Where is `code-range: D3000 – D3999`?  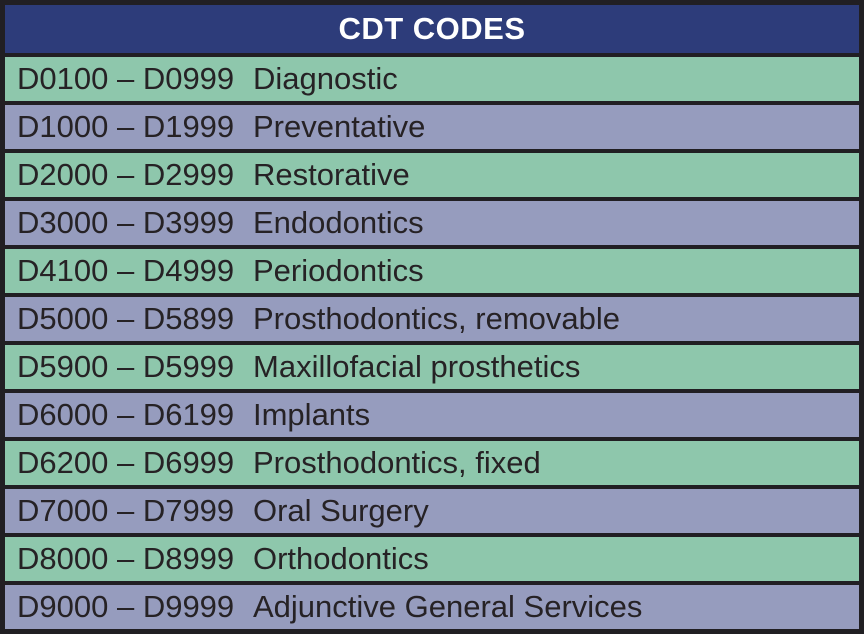 code-range: D3000 – D3999 is located at coordinates (126, 222).